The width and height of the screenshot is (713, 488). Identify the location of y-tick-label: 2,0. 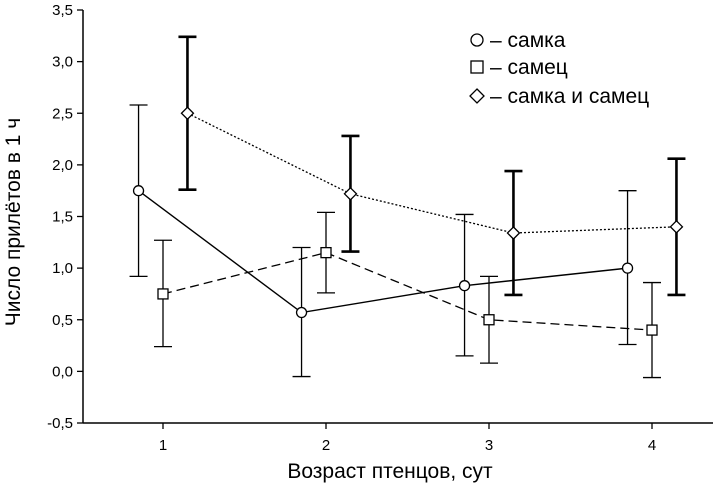
(62, 165).